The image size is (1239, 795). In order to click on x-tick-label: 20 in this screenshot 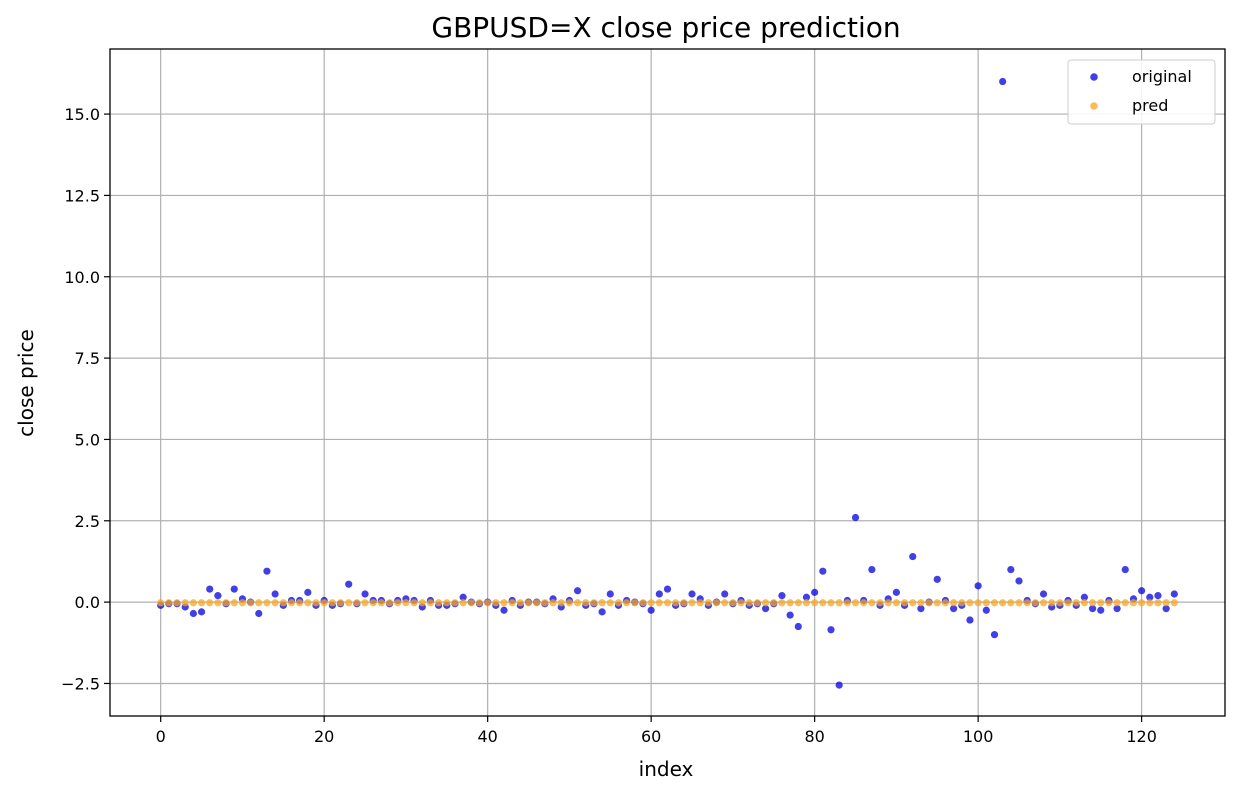, I will do `click(324, 736)`.